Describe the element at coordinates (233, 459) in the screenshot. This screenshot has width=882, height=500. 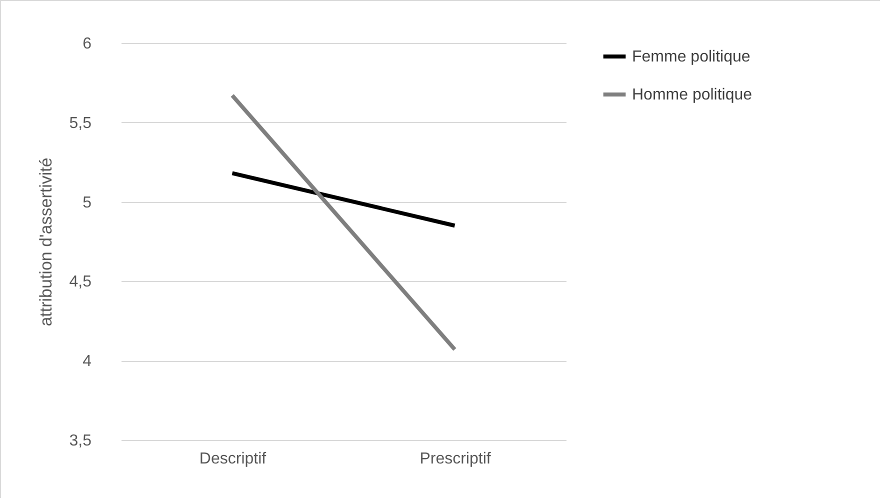
I see `x-tick-label: Descriptif` at that location.